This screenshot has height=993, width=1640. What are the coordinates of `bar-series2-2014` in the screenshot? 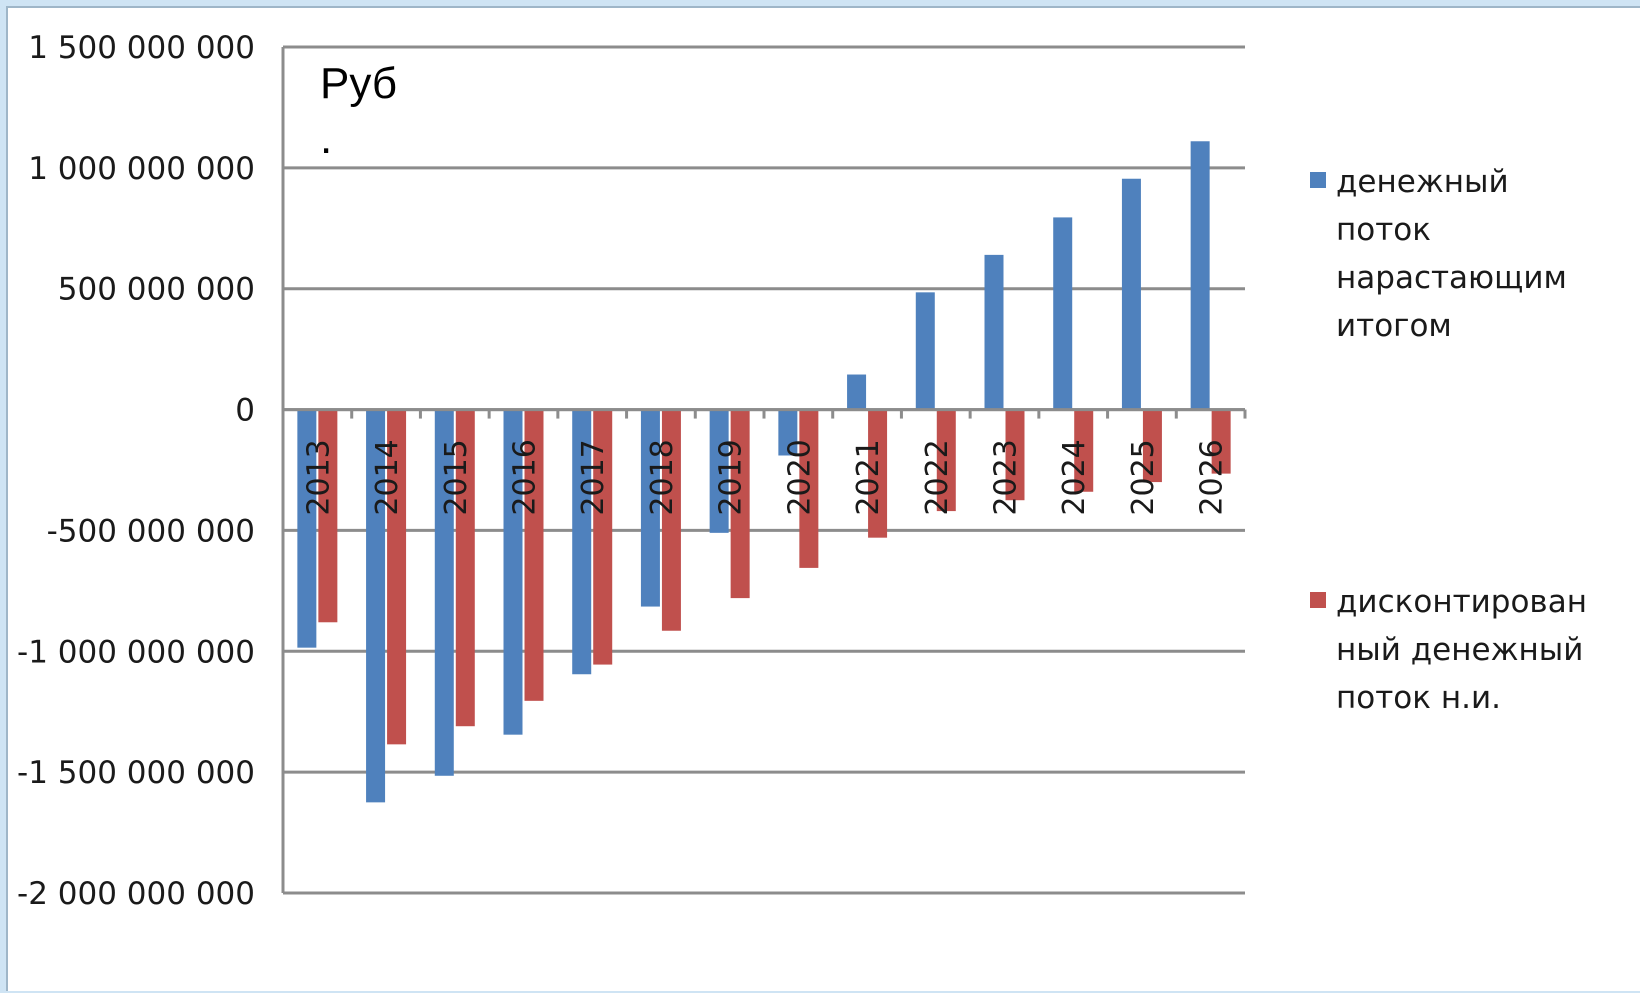 It's located at (397, 577).